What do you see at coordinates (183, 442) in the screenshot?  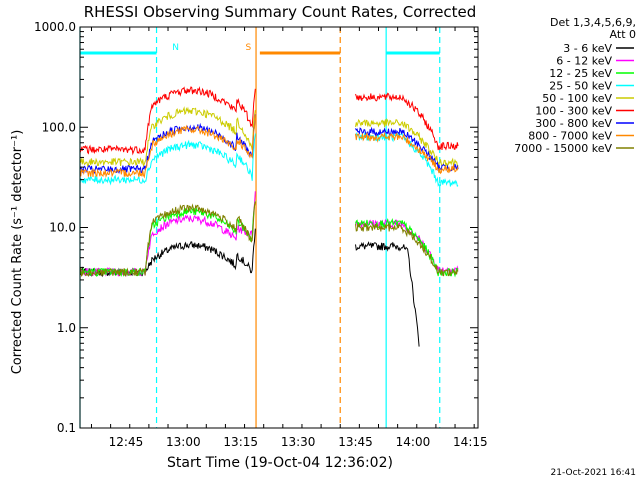 I see `x-tick-label: 13:00` at bounding box center [183, 442].